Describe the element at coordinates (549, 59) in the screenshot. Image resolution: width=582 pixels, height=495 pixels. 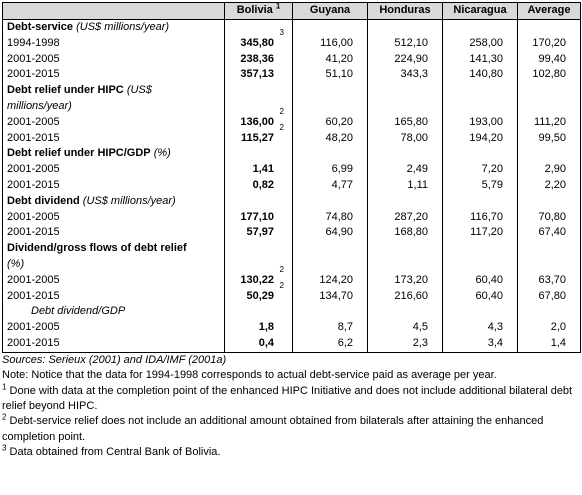
I see `value-cell: 99,40` at that location.